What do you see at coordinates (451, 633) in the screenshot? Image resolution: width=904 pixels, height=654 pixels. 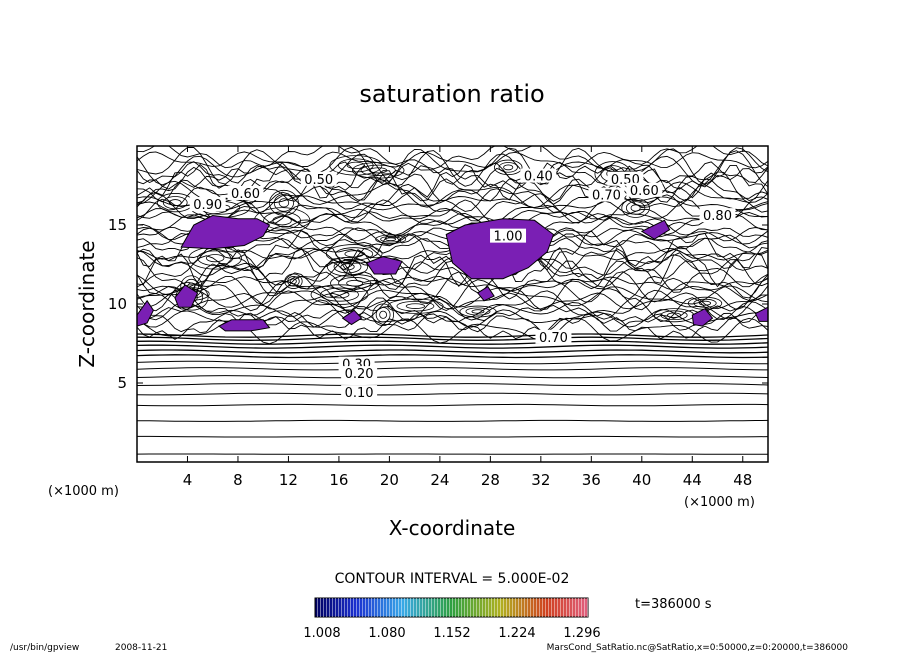 I see `colorbar-ticks: 1.008 1.080 1.152 1.224 1.296` at bounding box center [451, 633].